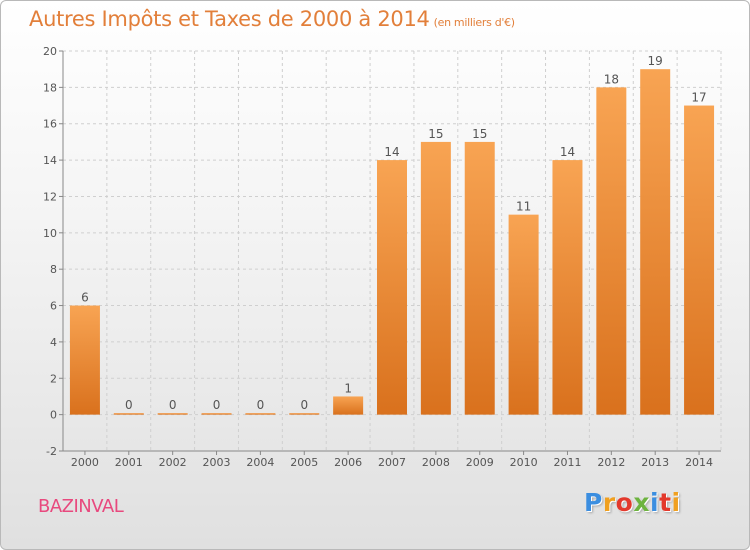 Image resolution: width=750 pixels, height=550 pixels. Describe the element at coordinates (436, 462) in the screenshot. I see `x-tick-label: 2008` at that location.